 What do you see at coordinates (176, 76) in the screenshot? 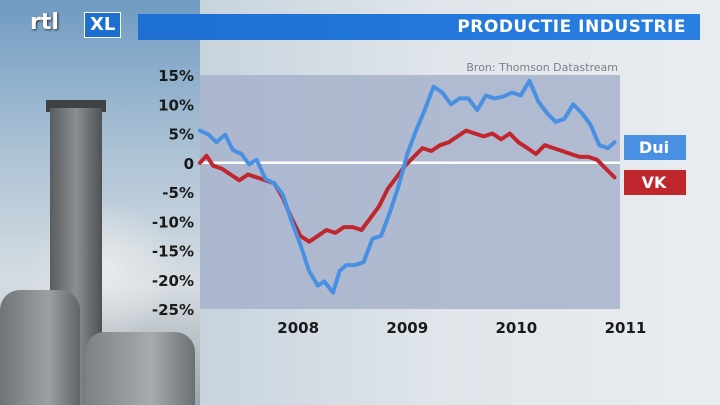
I see `y-tick-label: 15%` at bounding box center [176, 76].